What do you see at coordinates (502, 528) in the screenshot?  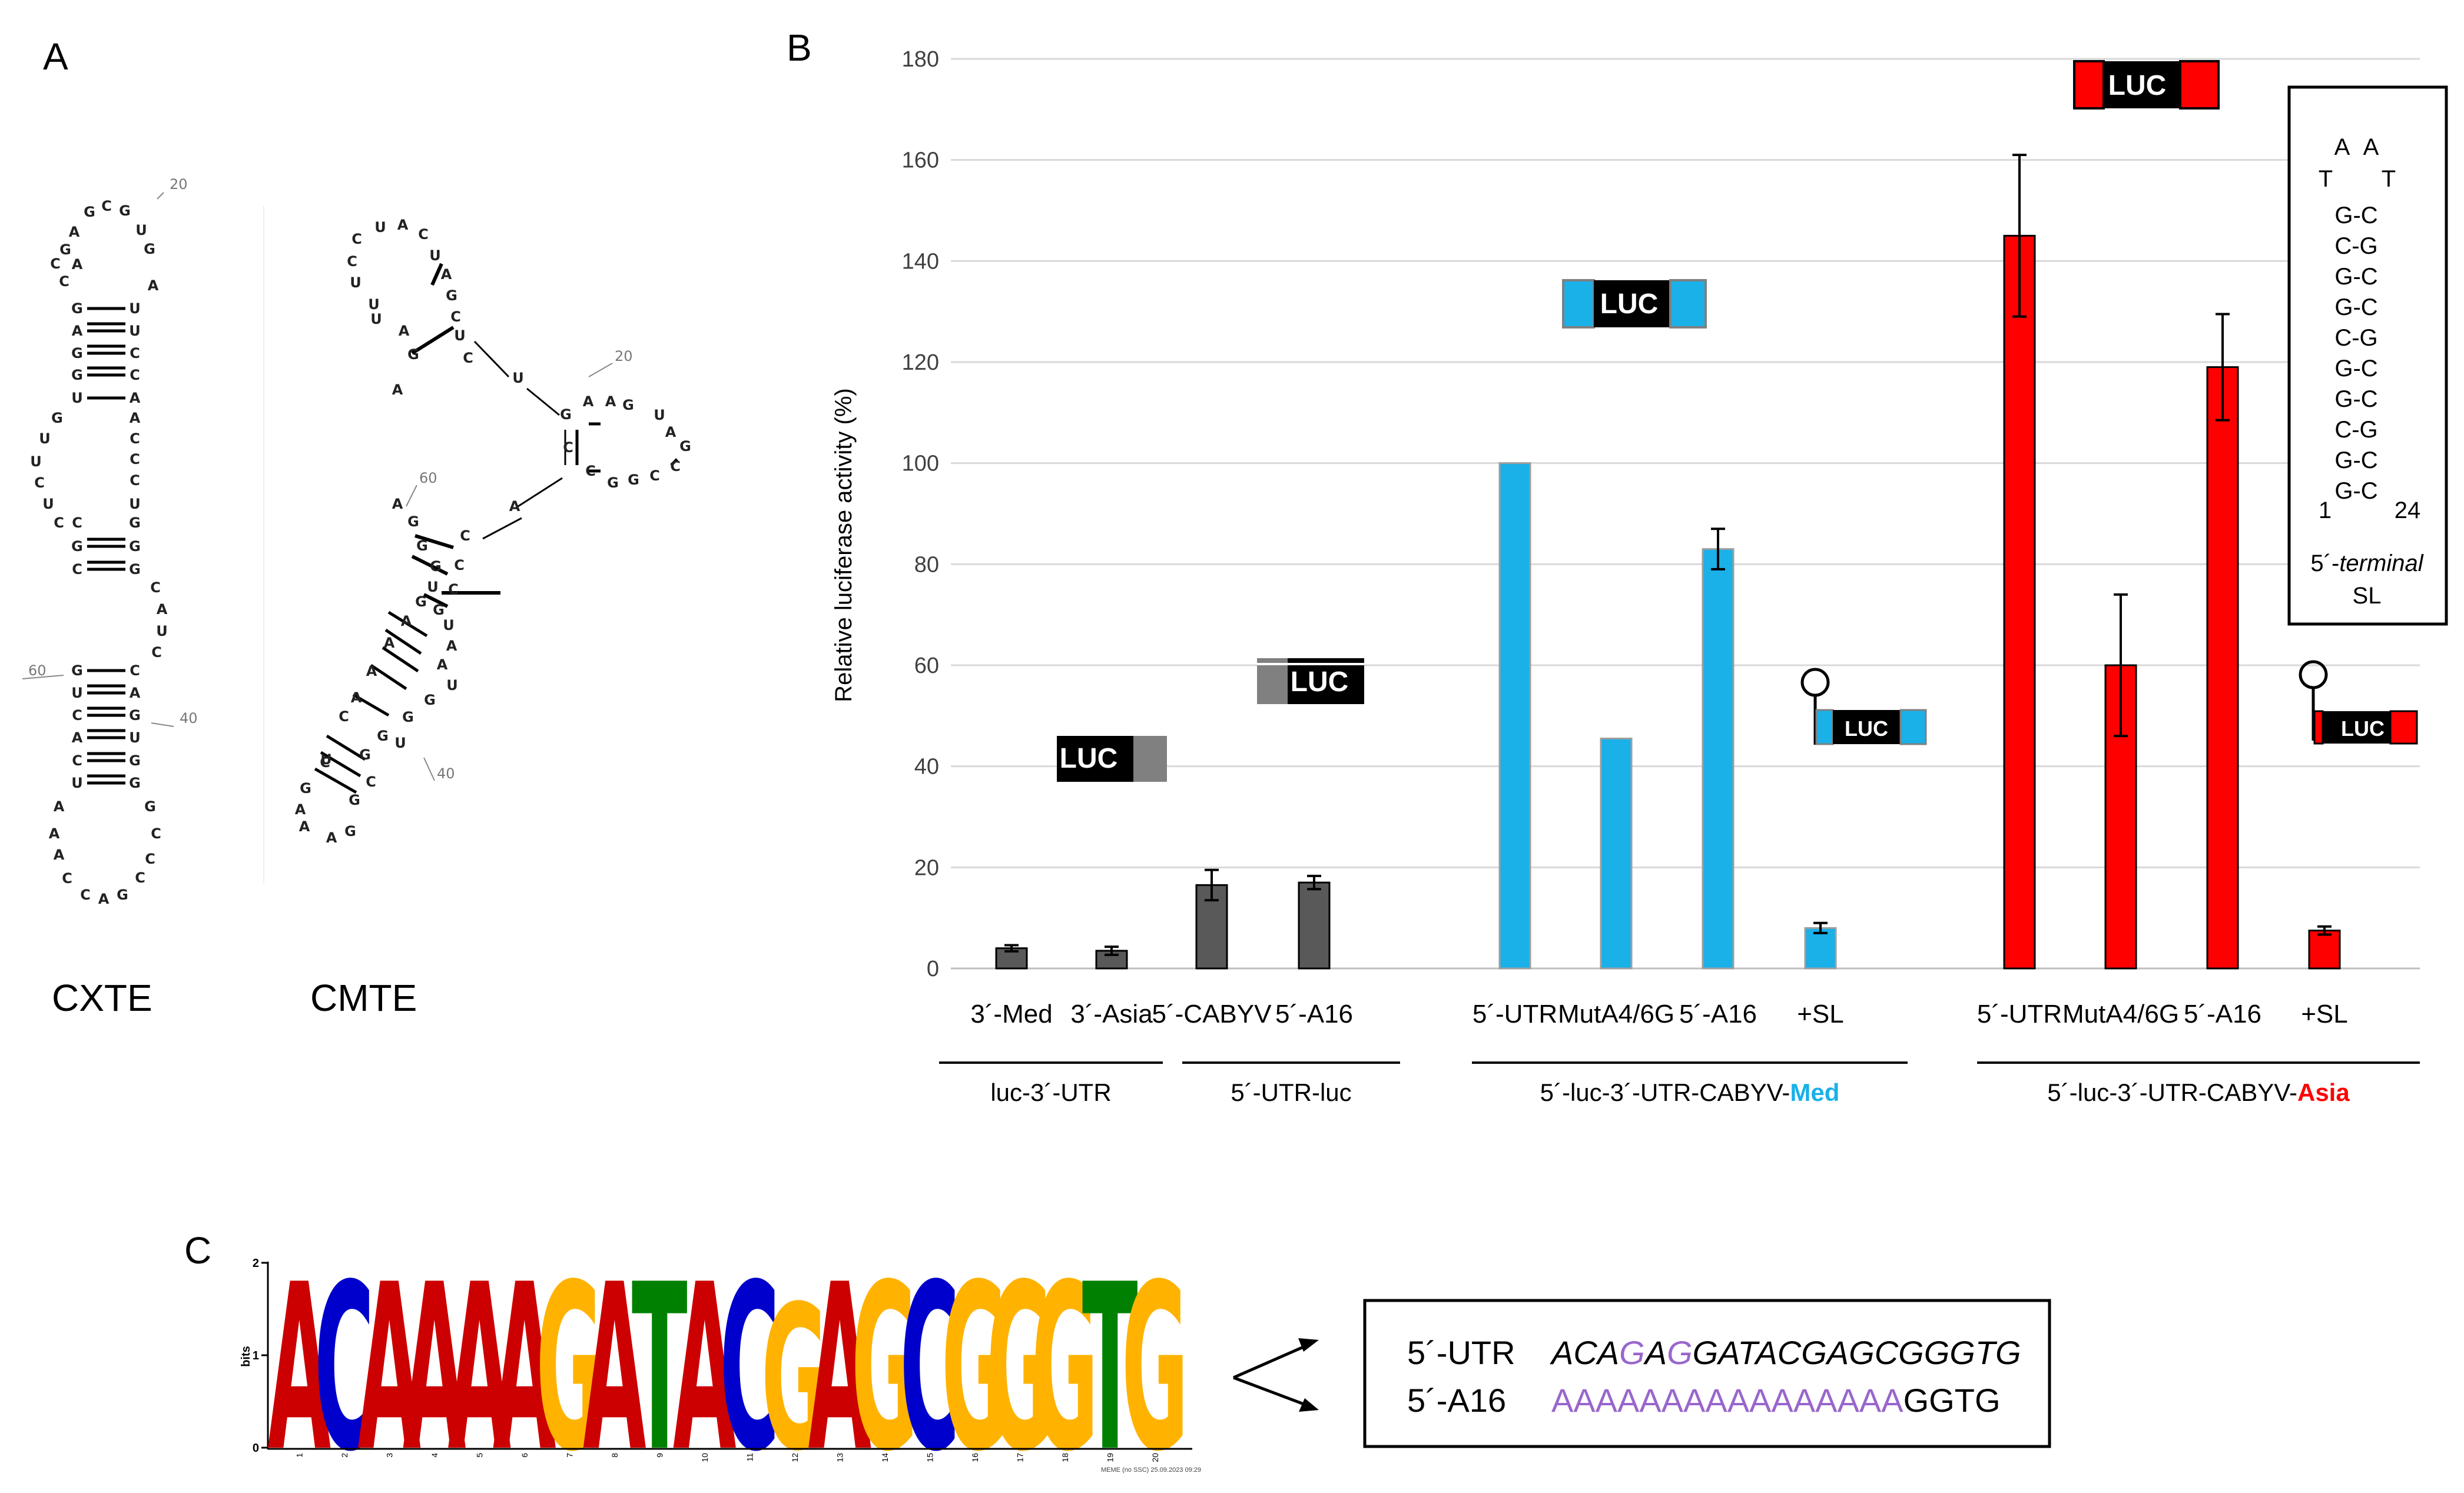 I see `backbone-segment` at bounding box center [502, 528].